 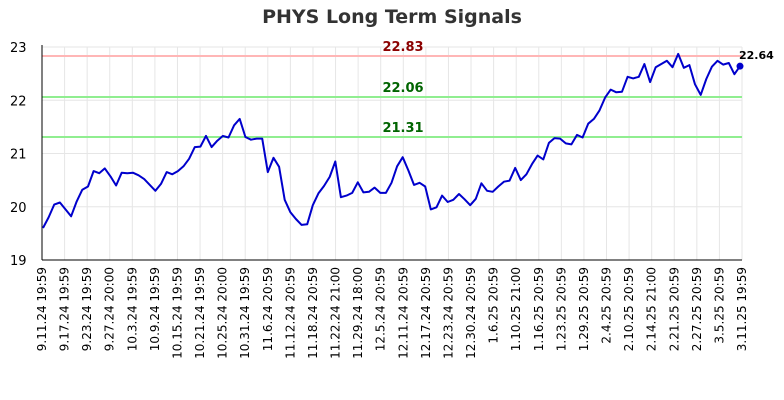 What do you see at coordinates (516, 309) in the screenshot?
I see `x-tick-label: 1.10.25 21:00` at bounding box center [516, 309].